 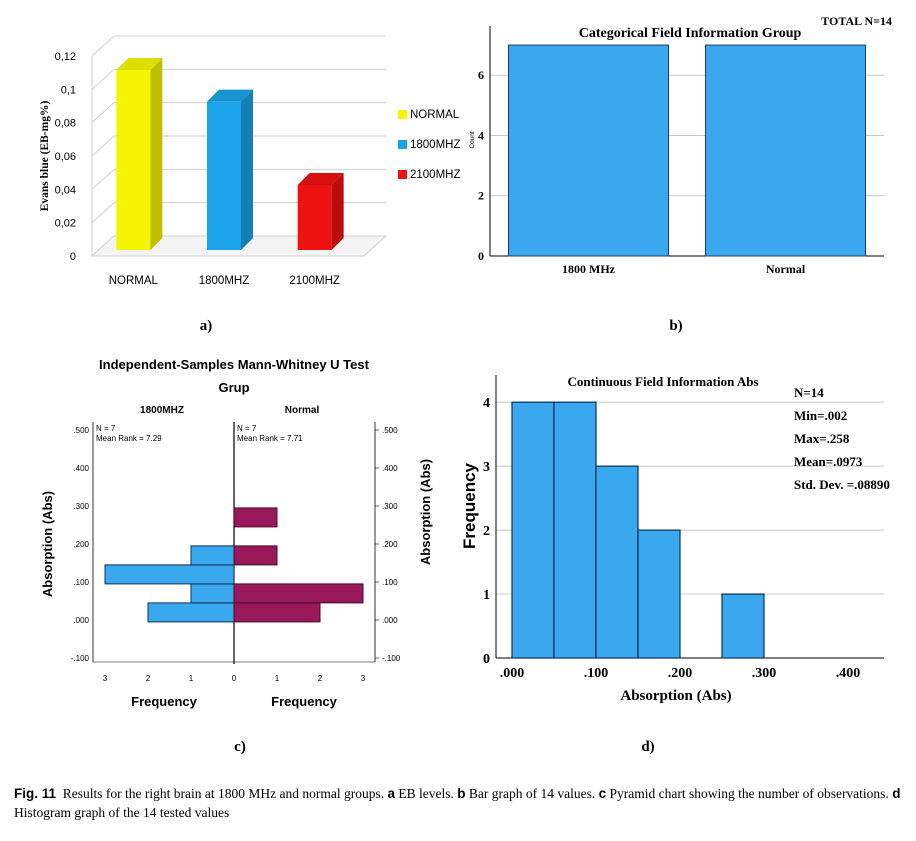 What do you see at coordinates (81, 506) in the screenshot?
I see `tick-label-y-left-c: .300` at bounding box center [81, 506].